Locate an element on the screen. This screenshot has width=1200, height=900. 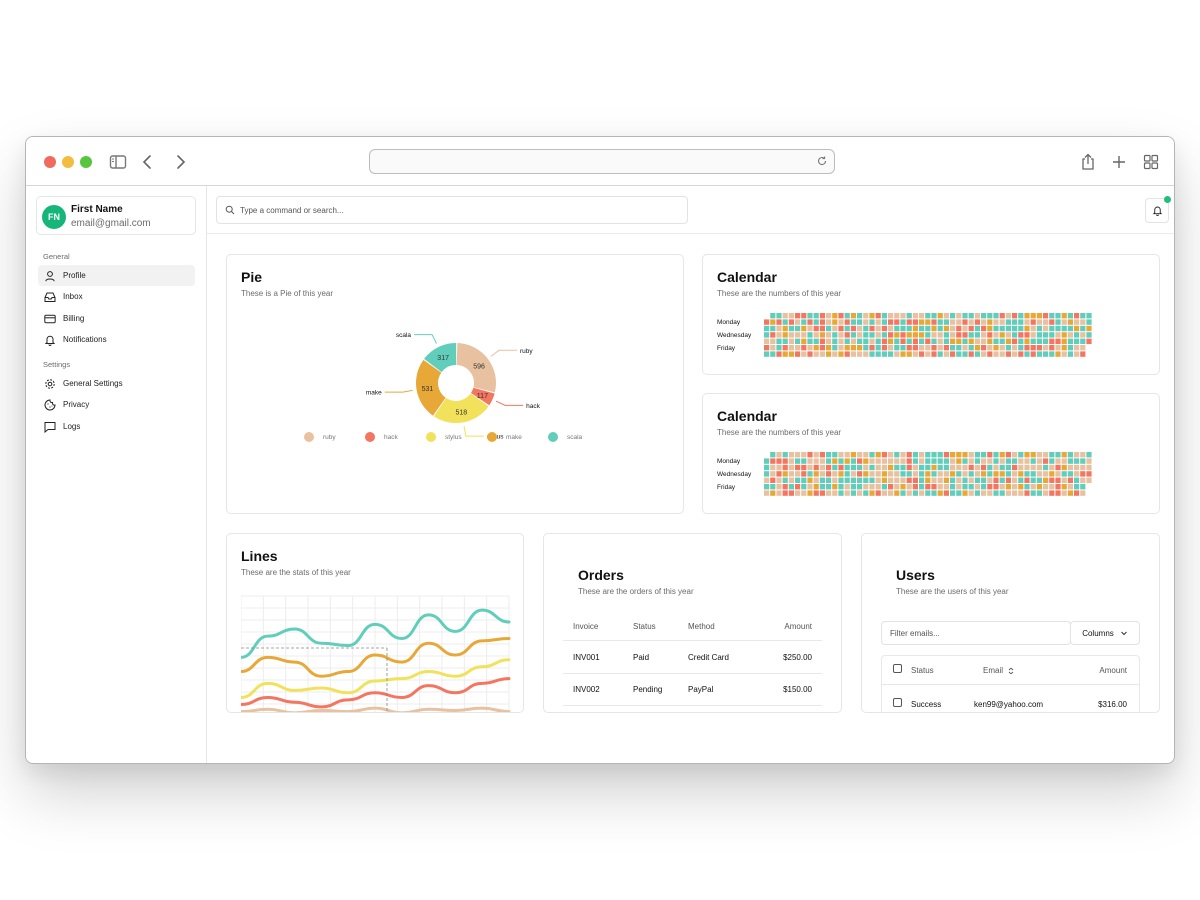
series-line is located at coordinates (376, 709).